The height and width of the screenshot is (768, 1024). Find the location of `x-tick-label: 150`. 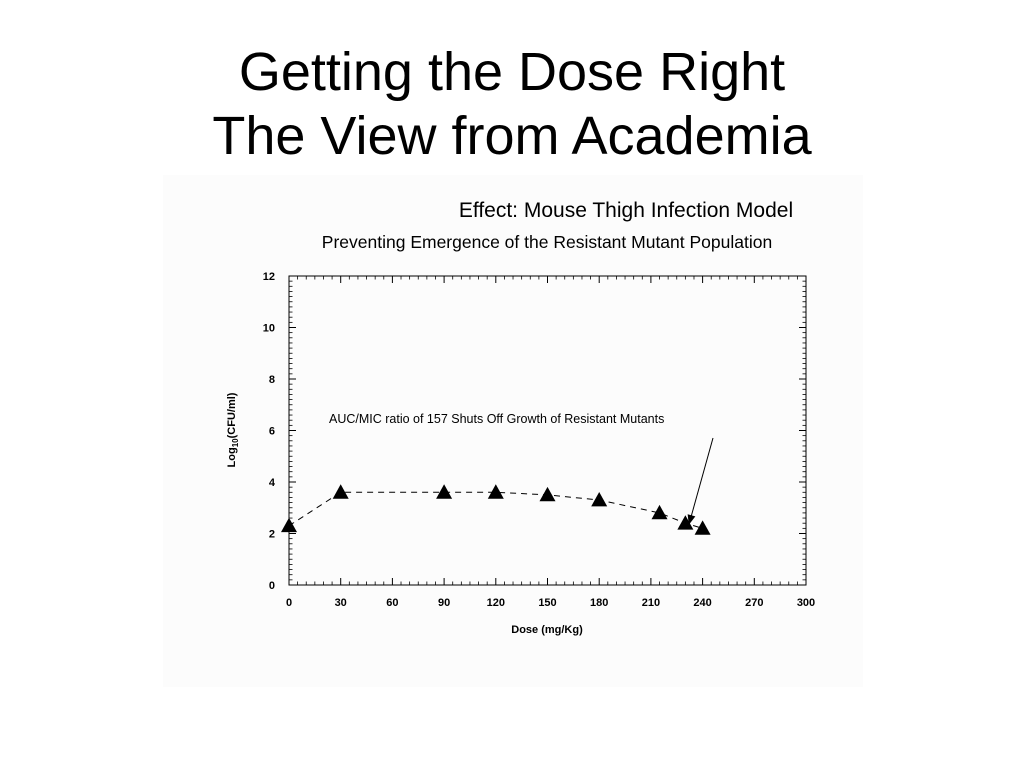

x-tick-label: 150 is located at coordinates (547, 603).